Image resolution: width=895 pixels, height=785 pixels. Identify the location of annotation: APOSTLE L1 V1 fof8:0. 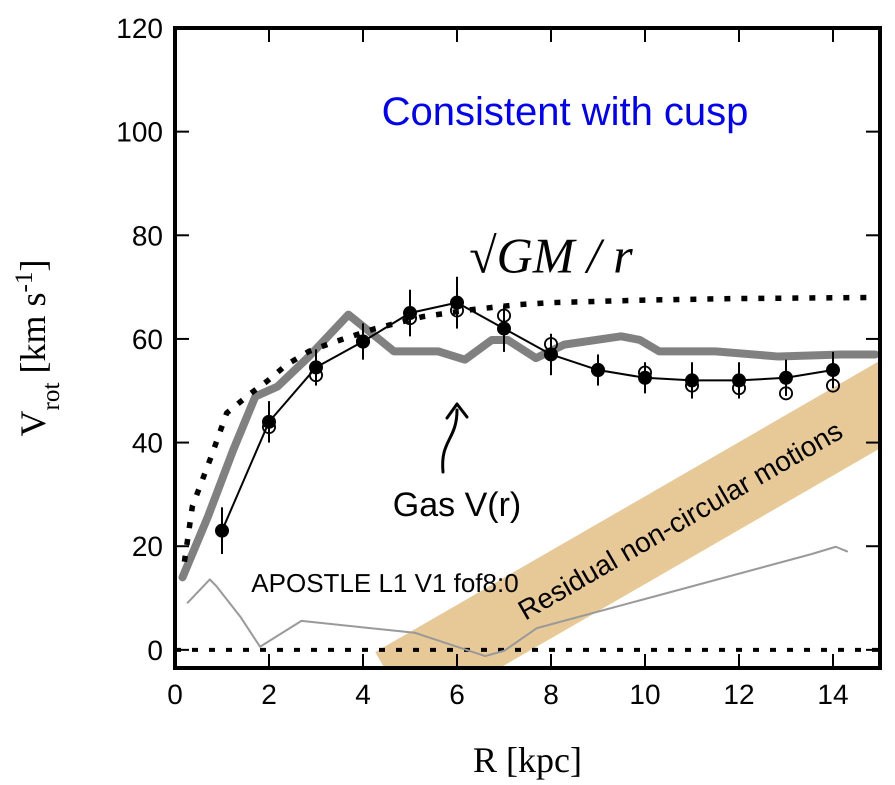
(385, 583).